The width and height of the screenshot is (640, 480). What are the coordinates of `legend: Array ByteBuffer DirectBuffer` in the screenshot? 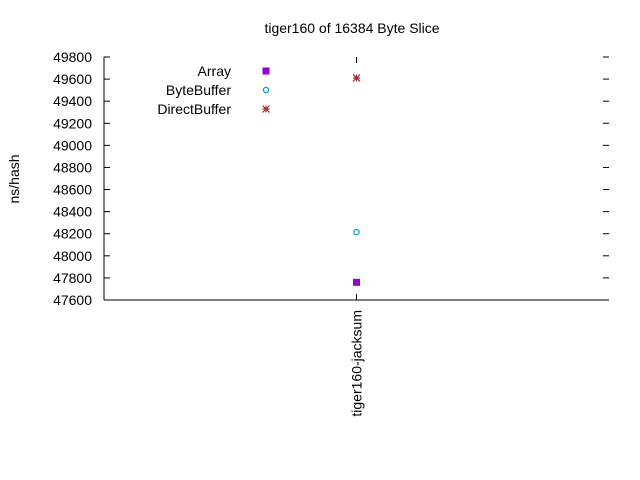 It's located at (213, 90).